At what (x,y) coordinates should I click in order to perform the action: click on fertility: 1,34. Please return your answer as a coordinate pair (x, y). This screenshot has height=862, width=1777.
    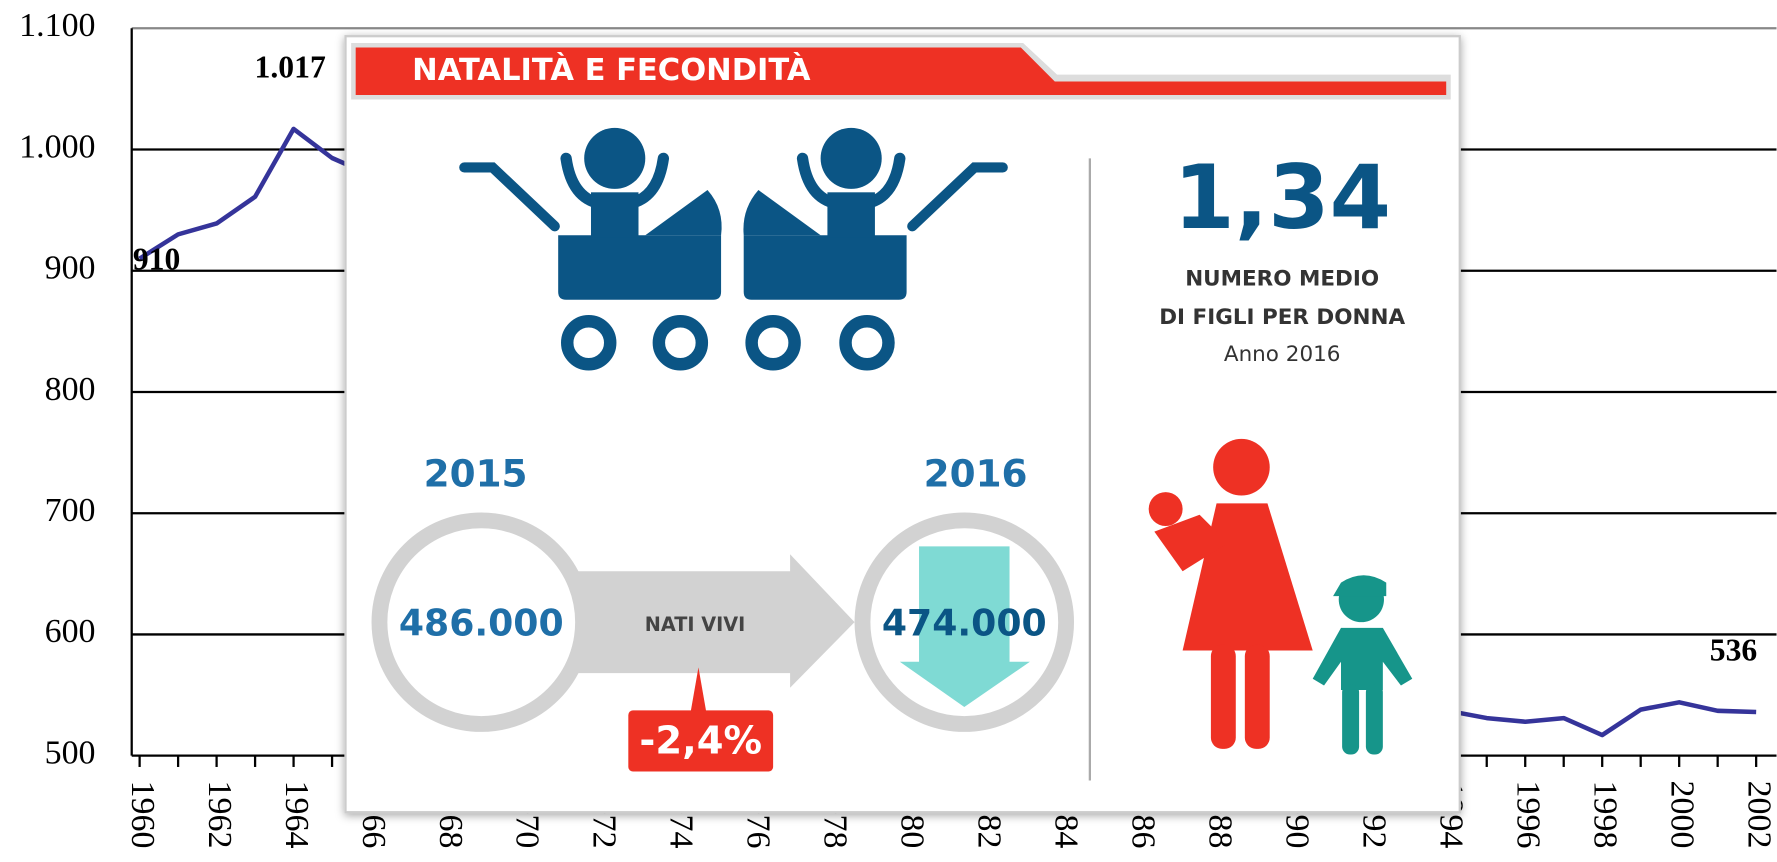
    Looking at the image, I should click on (1282, 197).